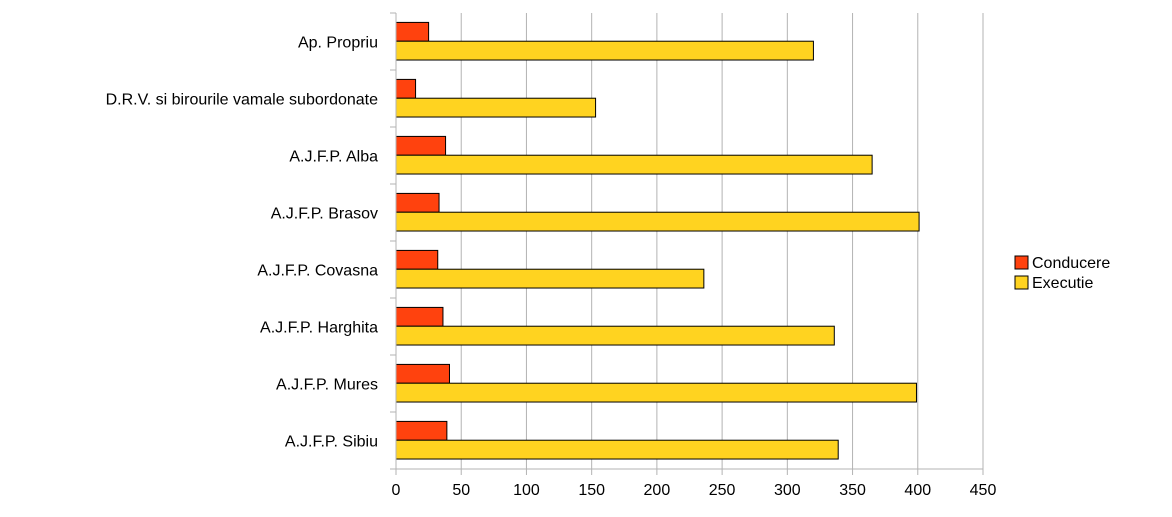 The image size is (1172, 517). I want to click on x-tick-label: 300, so click(787, 490).